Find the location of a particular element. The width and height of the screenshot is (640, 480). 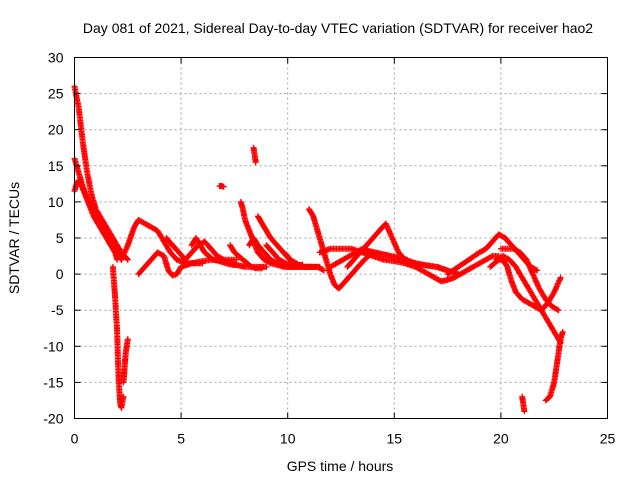

x-tick-label: 0 is located at coordinates (75, 439).